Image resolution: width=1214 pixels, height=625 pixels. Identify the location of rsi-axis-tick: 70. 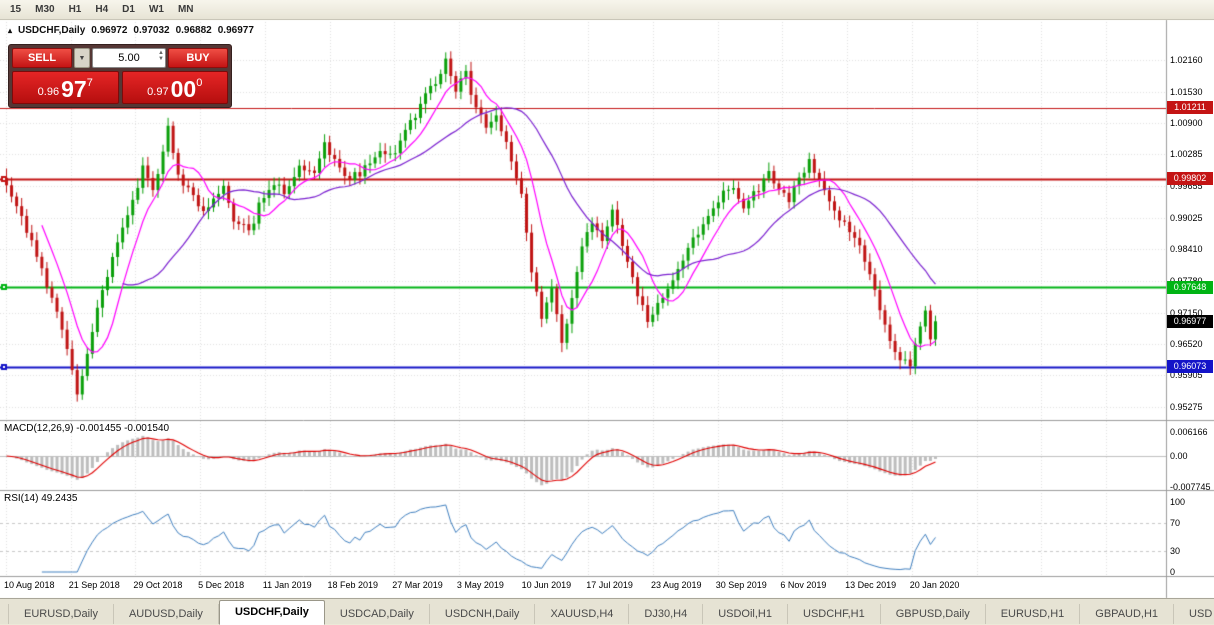
(1175, 523).